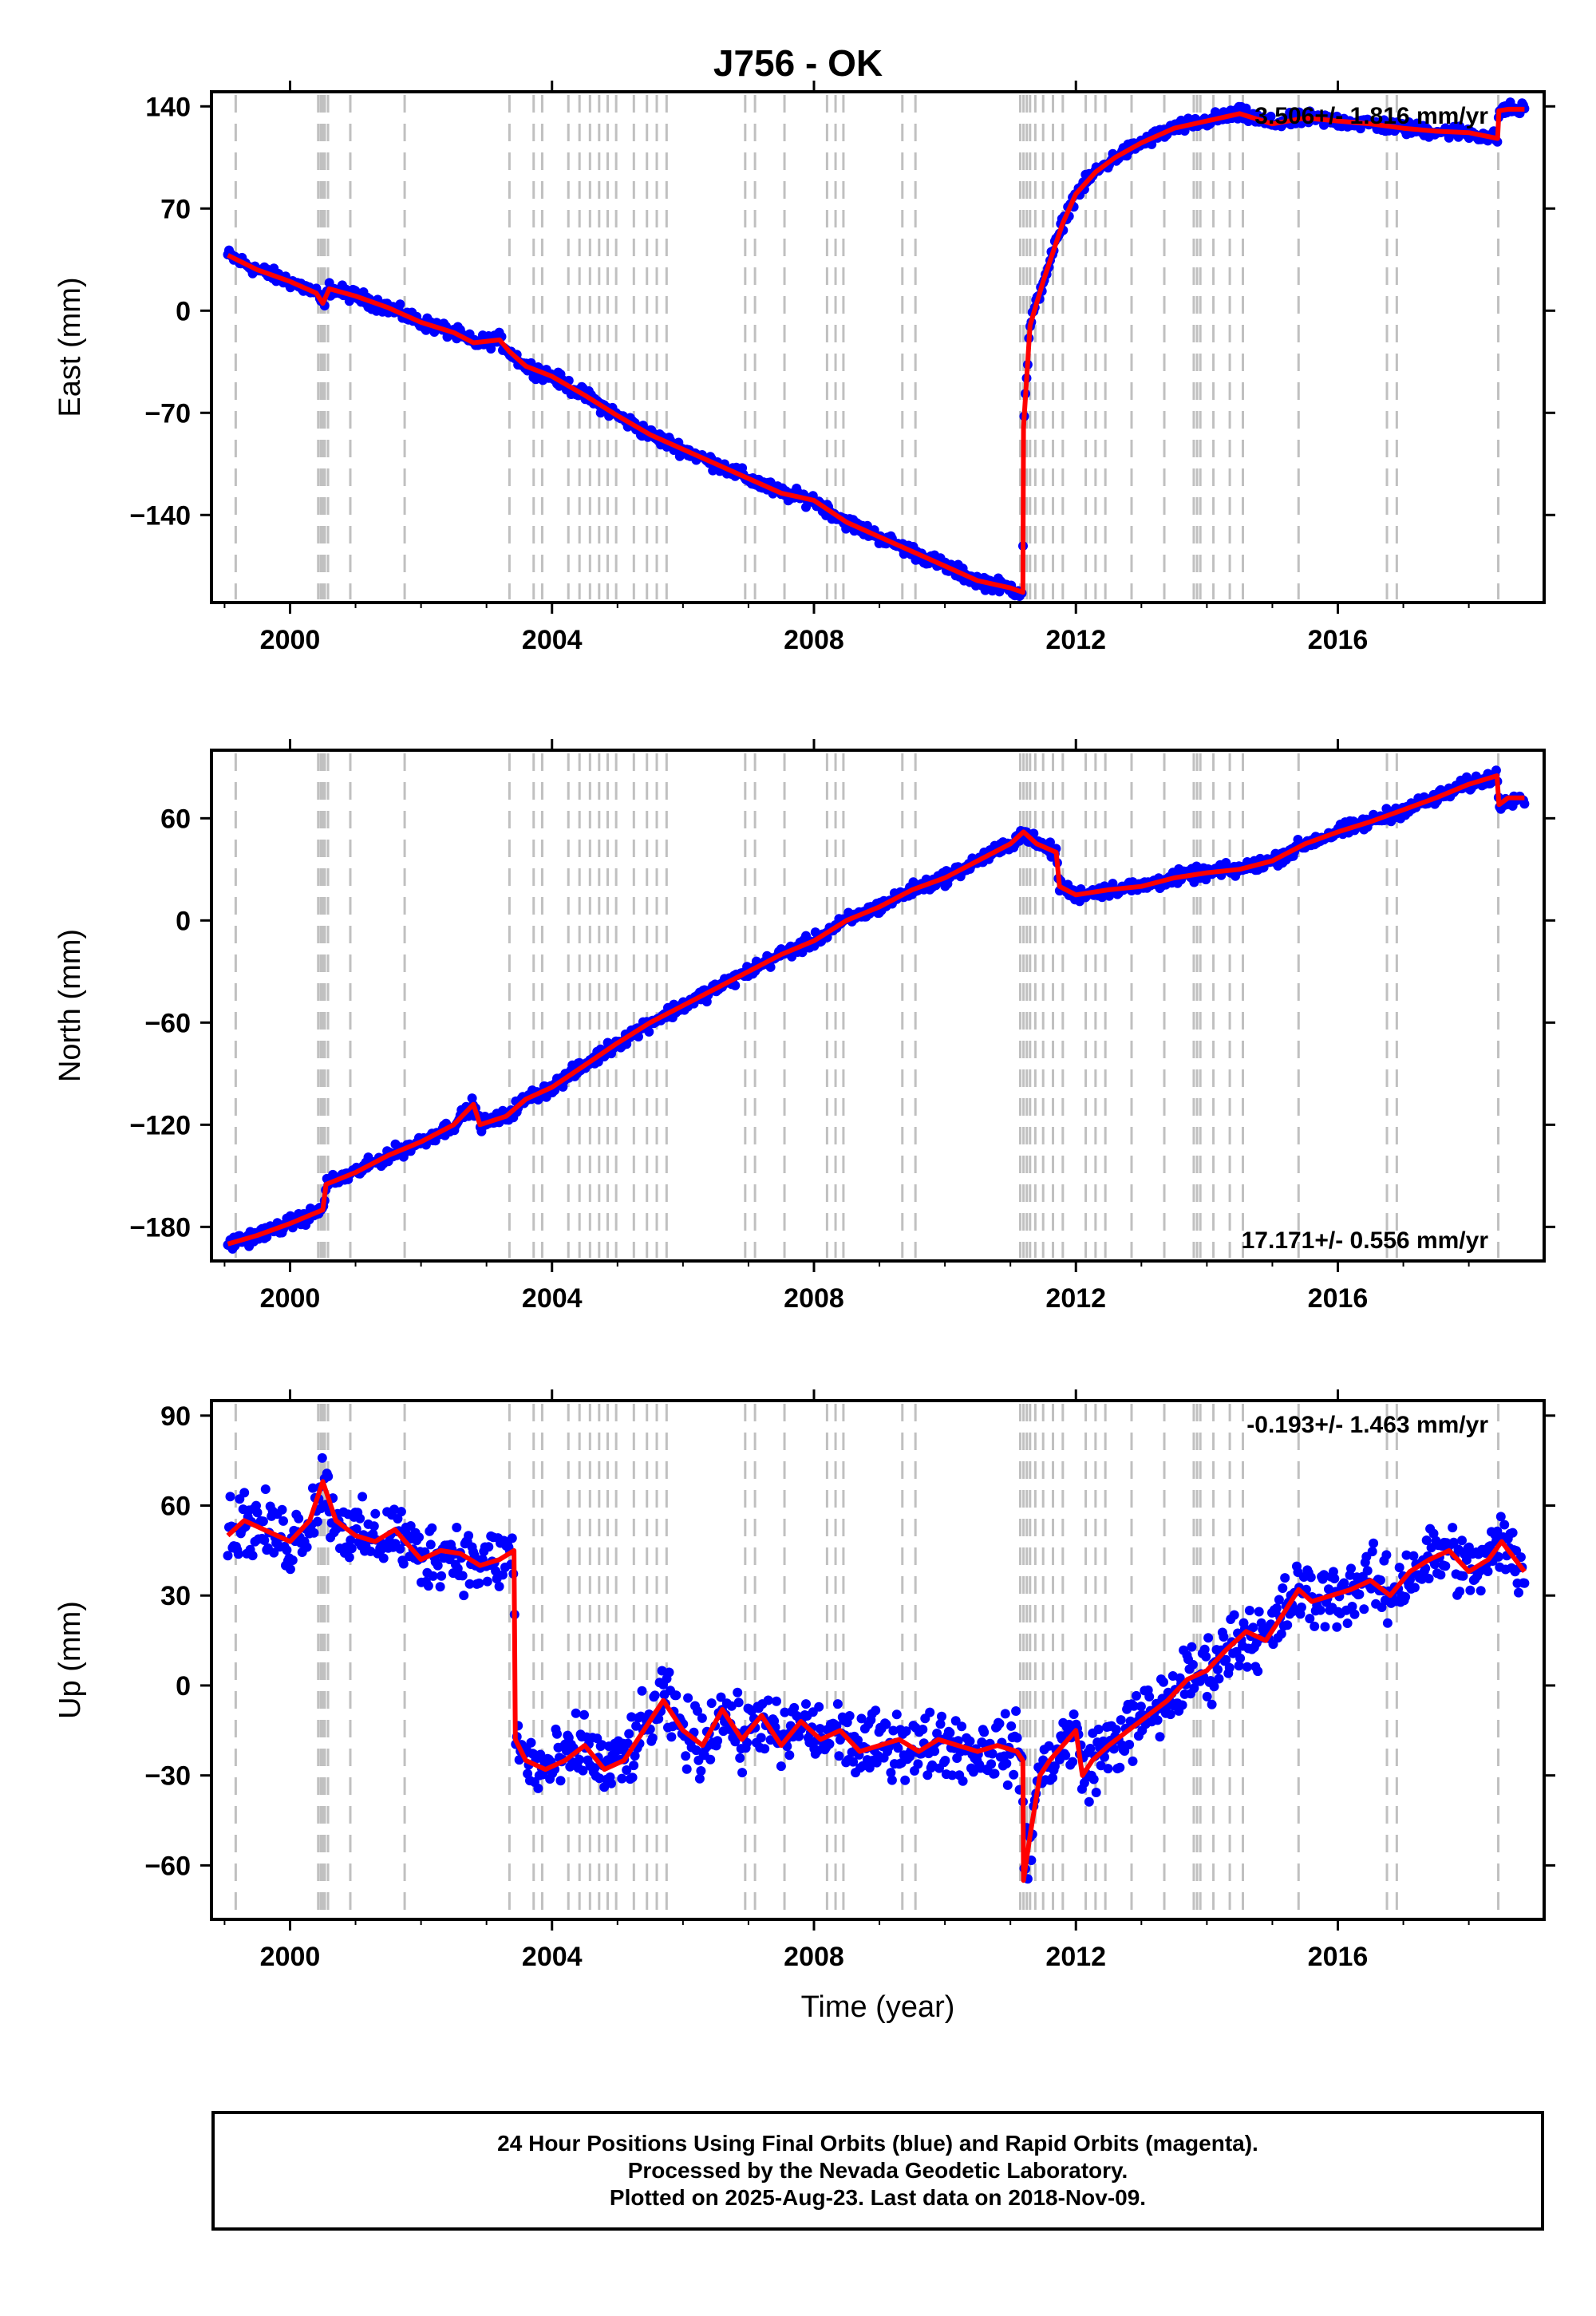  Describe the element at coordinates (552, 1957) in the screenshot. I see `x-tick-label: 2004` at that location.